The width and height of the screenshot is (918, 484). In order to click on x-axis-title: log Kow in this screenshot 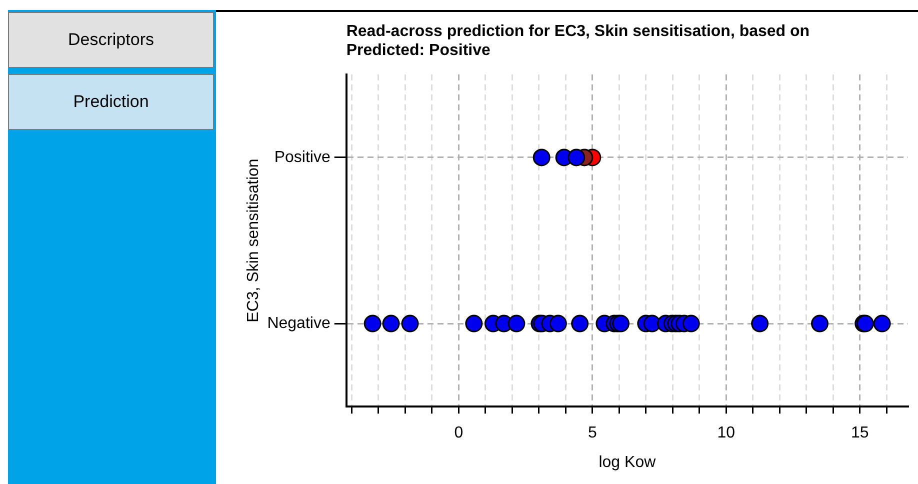, I will do `click(627, 462)`.